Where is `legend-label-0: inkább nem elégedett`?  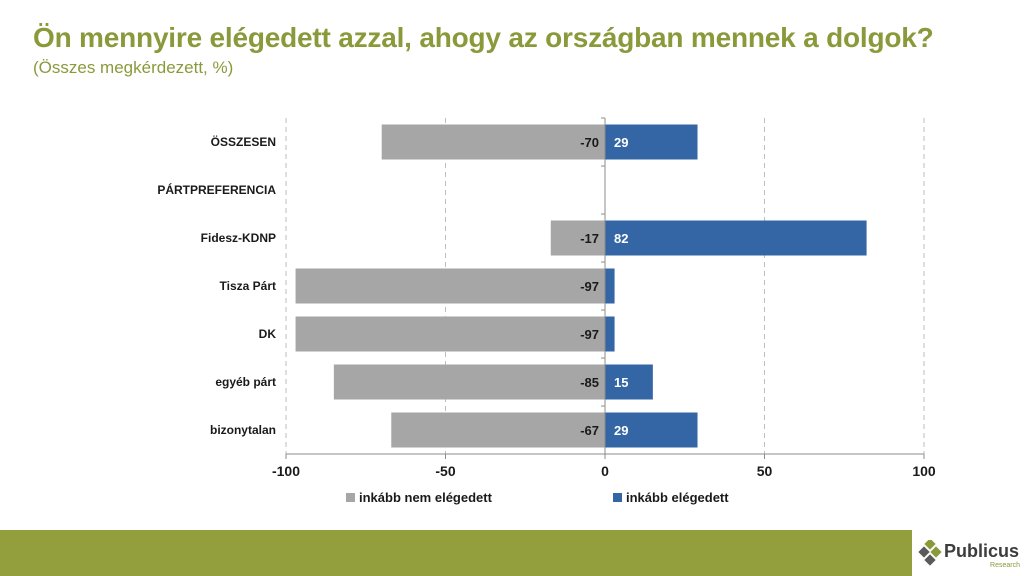 legend-label-0: inkább nem elégedett is located at coordinates (426, 497).